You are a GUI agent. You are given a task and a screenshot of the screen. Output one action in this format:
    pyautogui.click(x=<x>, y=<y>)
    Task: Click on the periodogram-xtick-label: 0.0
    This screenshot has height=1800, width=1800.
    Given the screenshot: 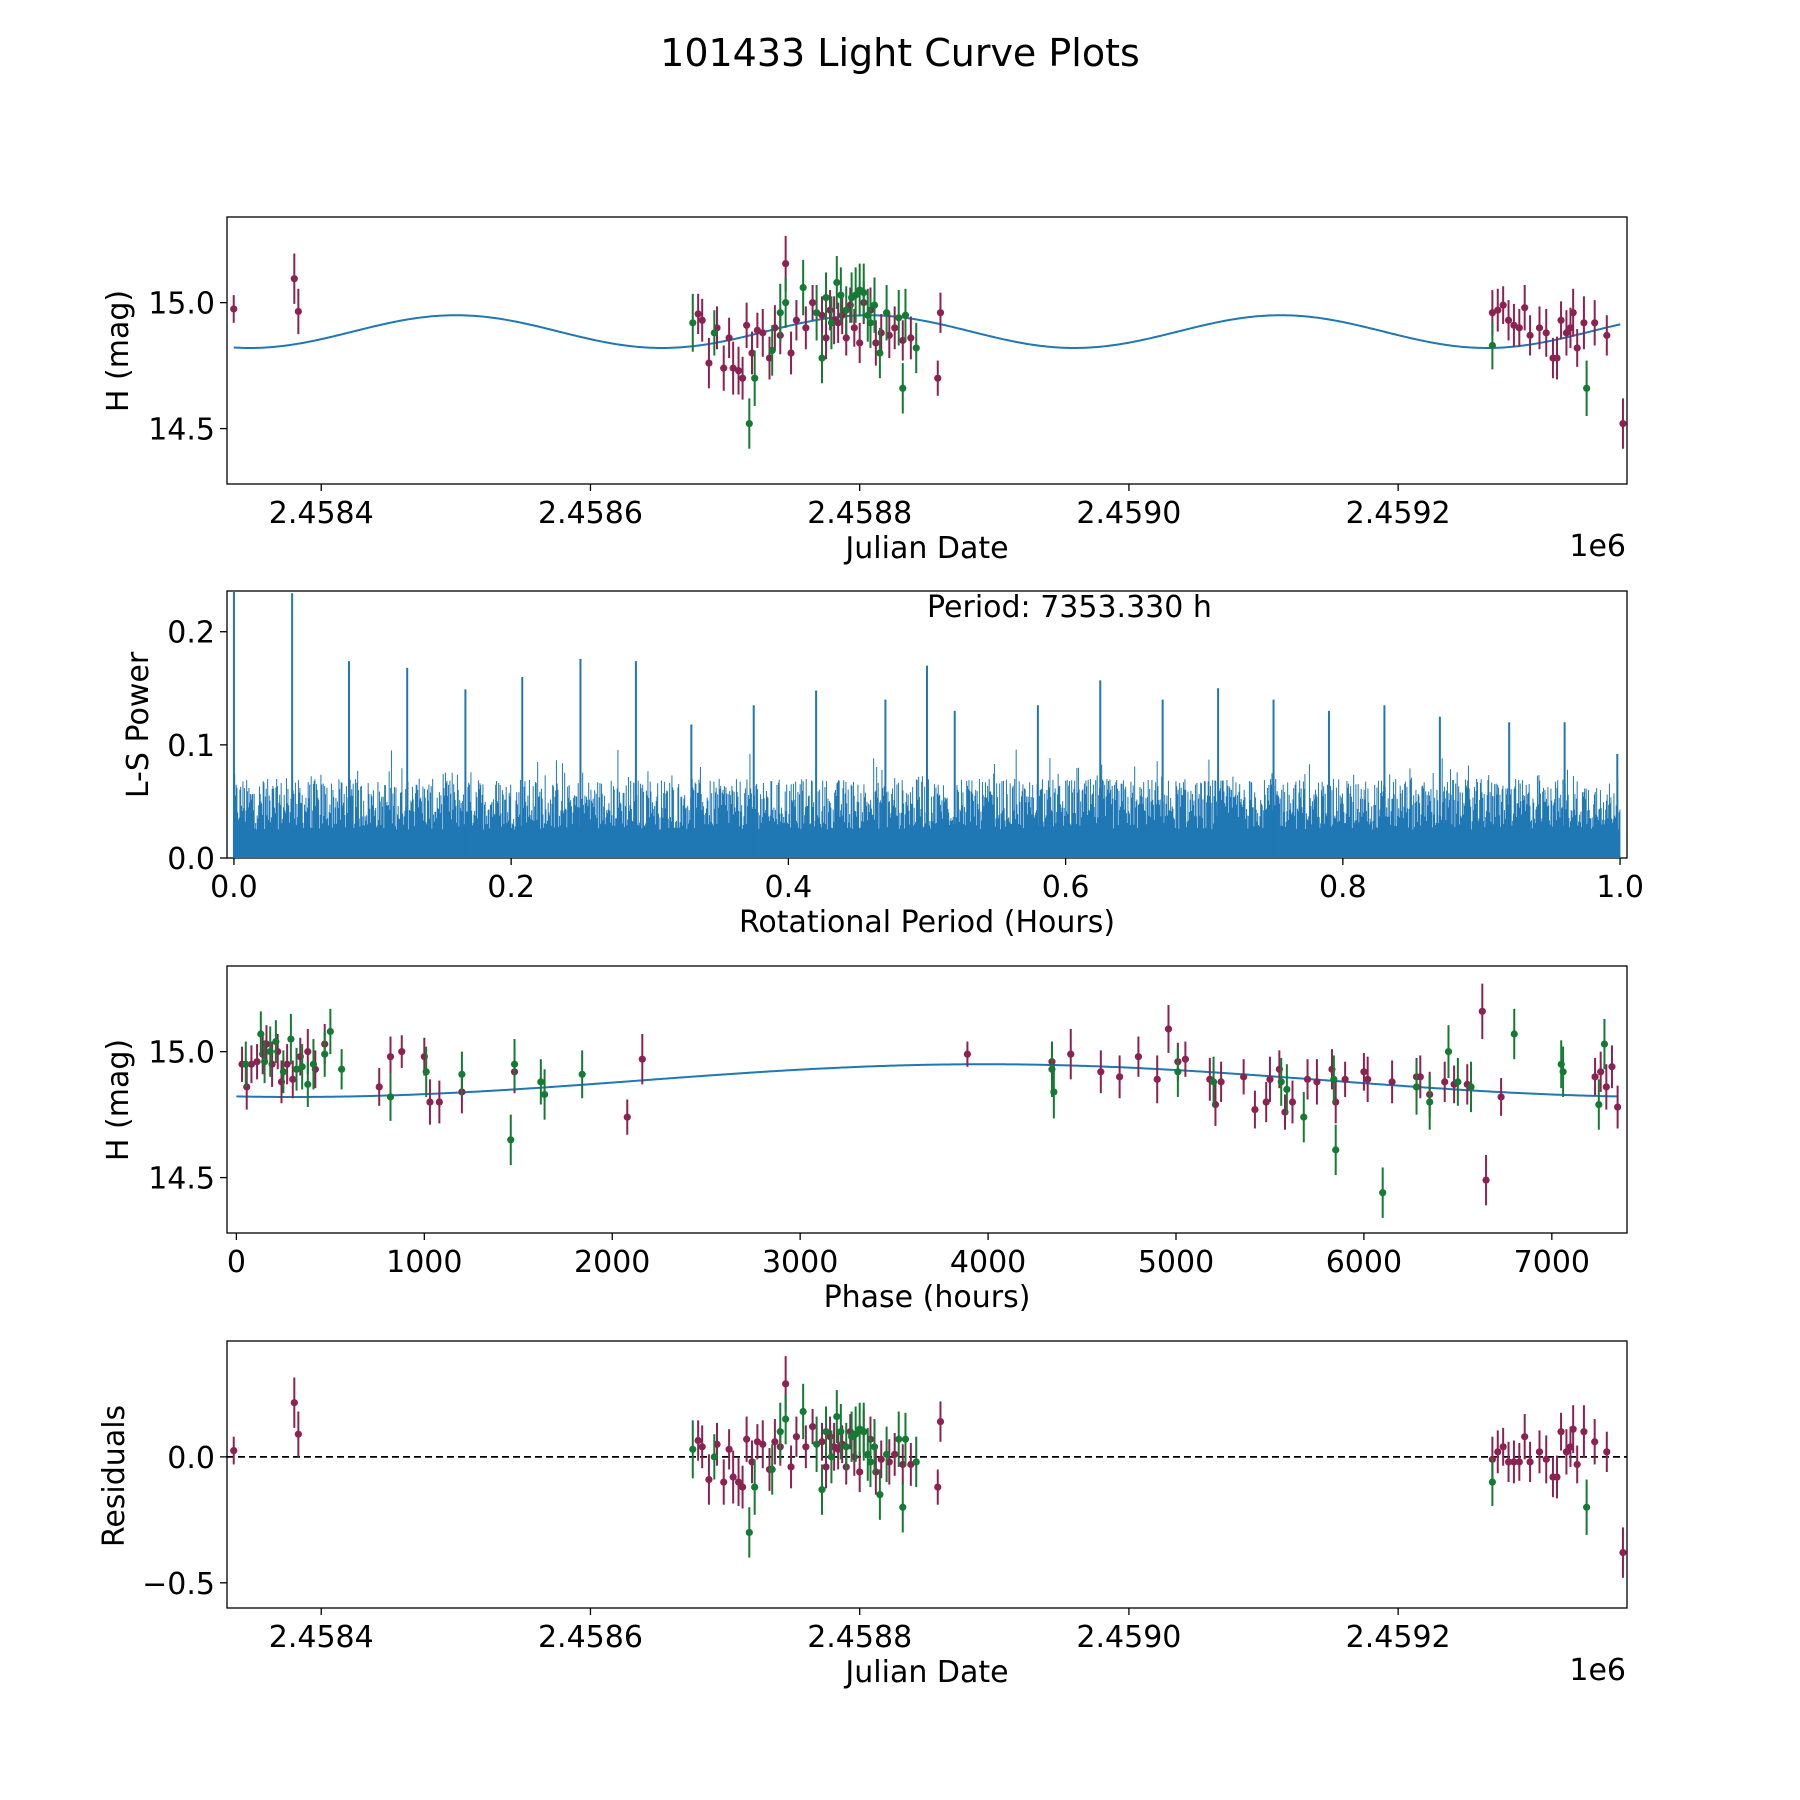 What is the action you would take?
    pyautogui.click(x=234, y=887)
    